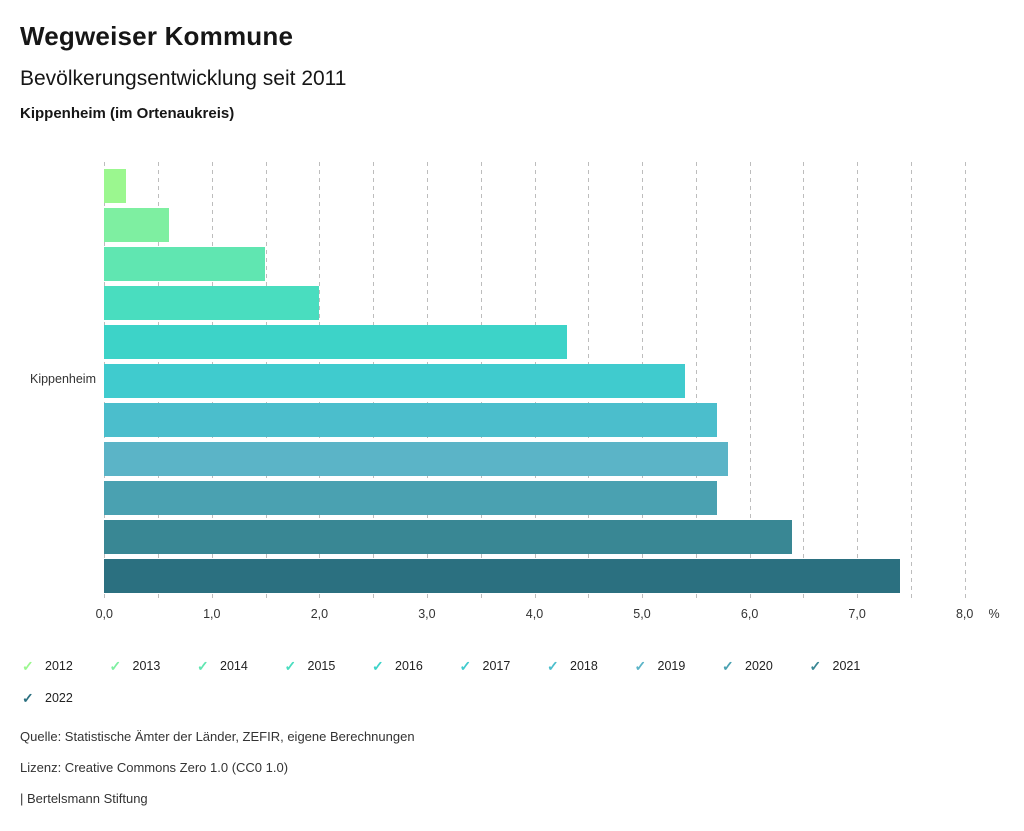  Describe the element at coordinates (642, 614) in the screenshot. I see `x-axis-tick-label: 5,0` at that location.